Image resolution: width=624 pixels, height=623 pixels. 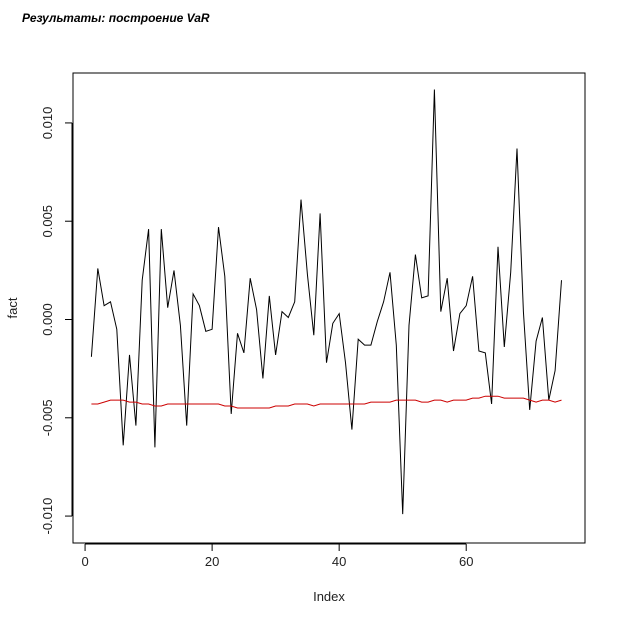 I want to click on y-tick-label: 0.010, so click(x=47, y=123).